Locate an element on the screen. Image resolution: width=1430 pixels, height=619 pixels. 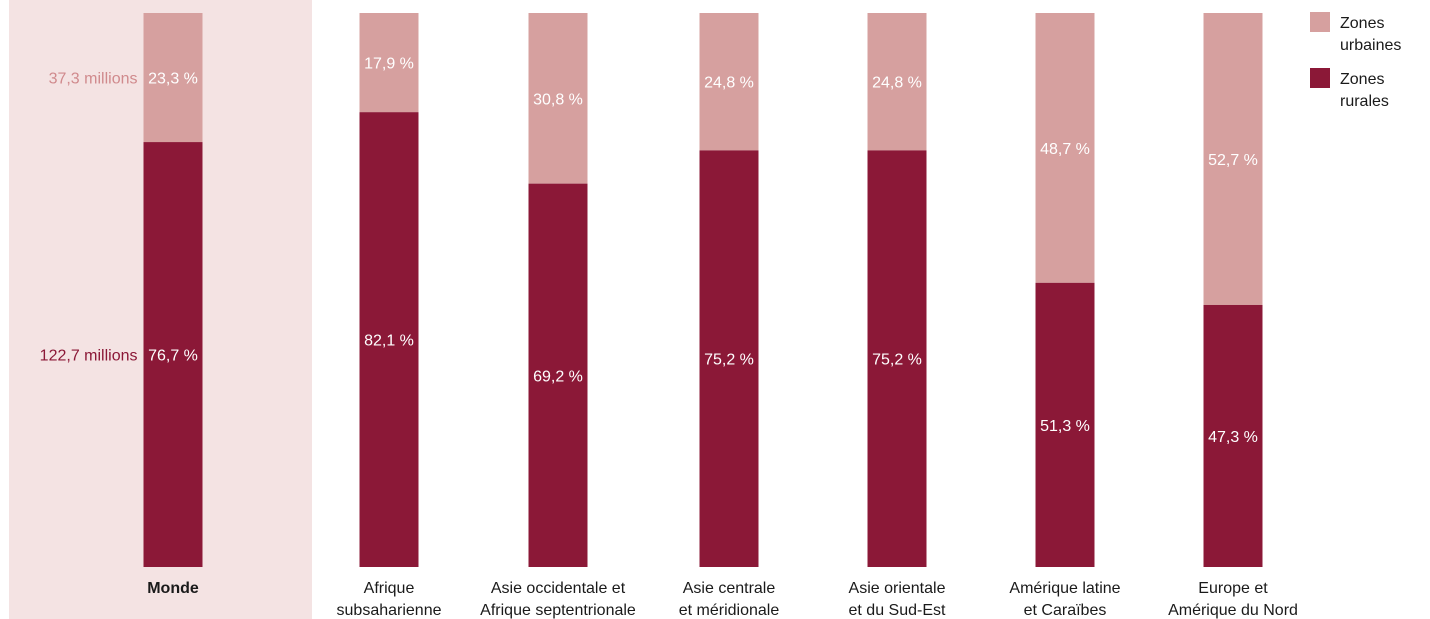
data-label-rural-6: 47,3 % is located at coordinates (1233, 437).